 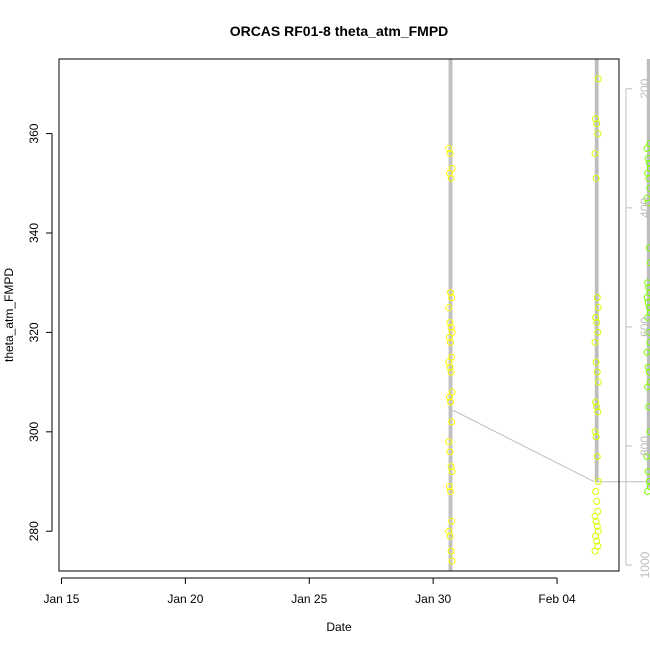 I want to click on y2-tick-label: 400, so click(x=644, y=208).